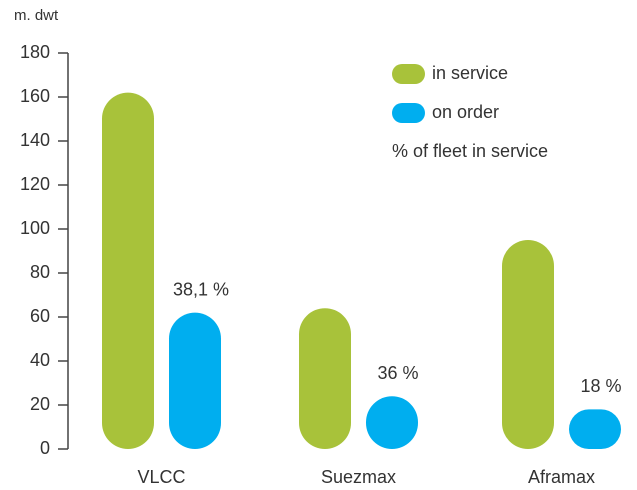 This screenshot has width=637, height=490. What do you see at coordinates (35, 140) in the screenshot?
I see `y-tick-label: 140` at bounding box center [35, 140].